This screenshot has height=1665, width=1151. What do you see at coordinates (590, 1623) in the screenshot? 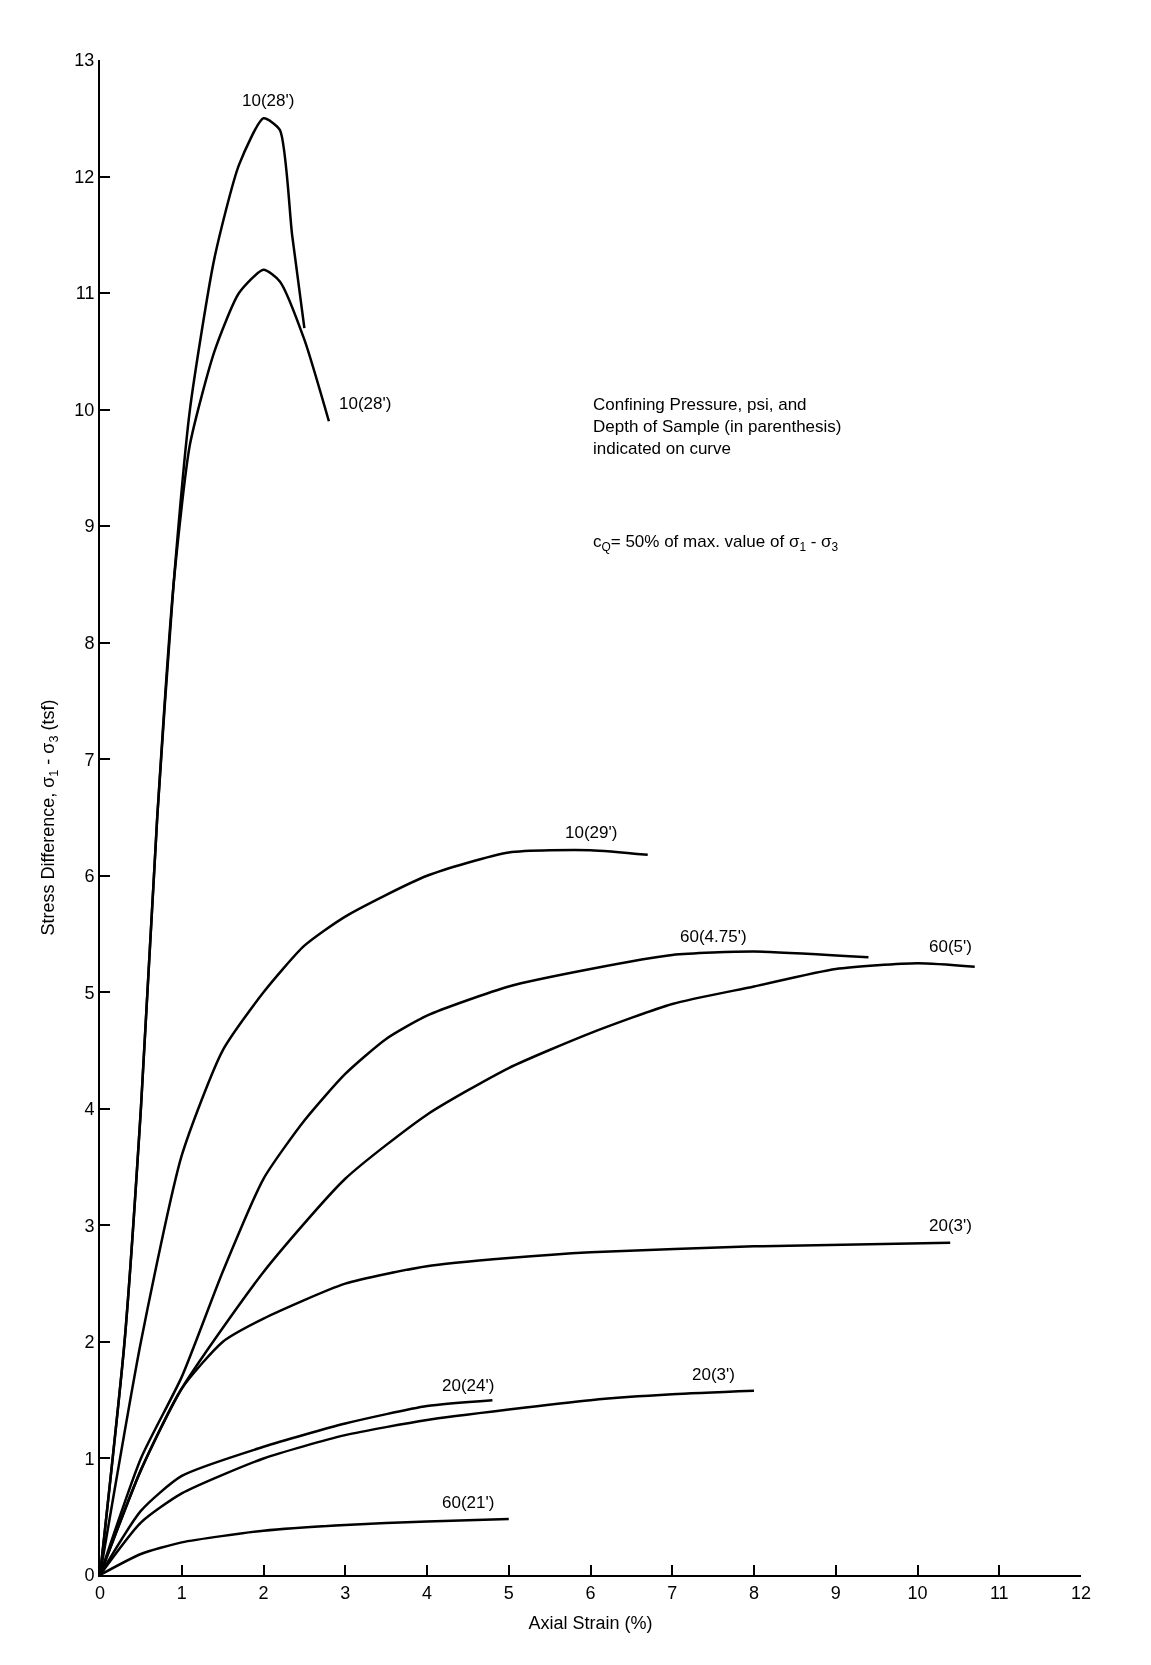
I see `x-axis-title: Axial Strain (%)` at bounding box center [590, 1623].